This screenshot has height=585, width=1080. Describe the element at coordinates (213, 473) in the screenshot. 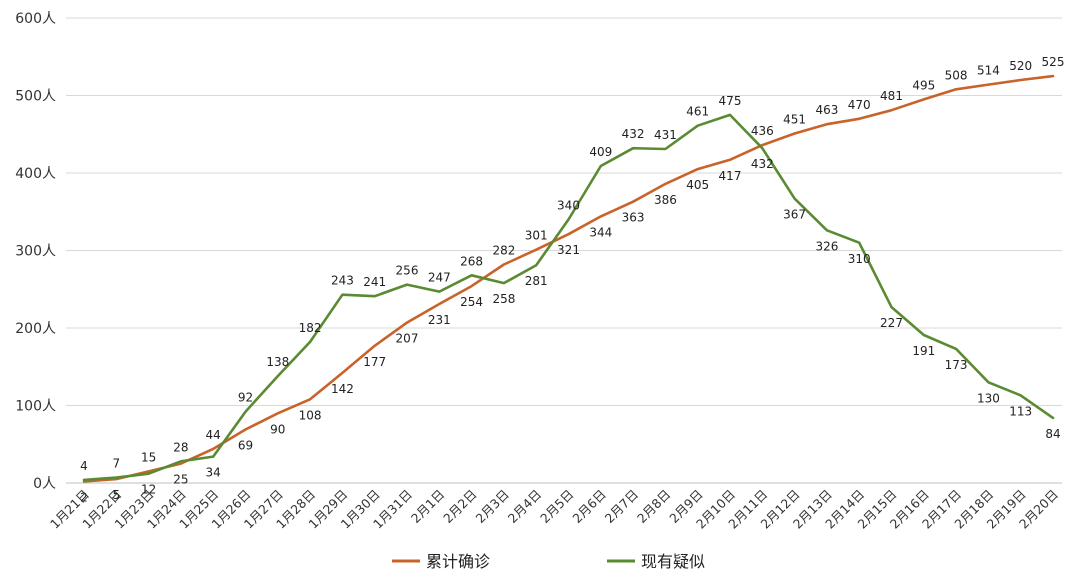

I see `data-label-1: 34` at that location.